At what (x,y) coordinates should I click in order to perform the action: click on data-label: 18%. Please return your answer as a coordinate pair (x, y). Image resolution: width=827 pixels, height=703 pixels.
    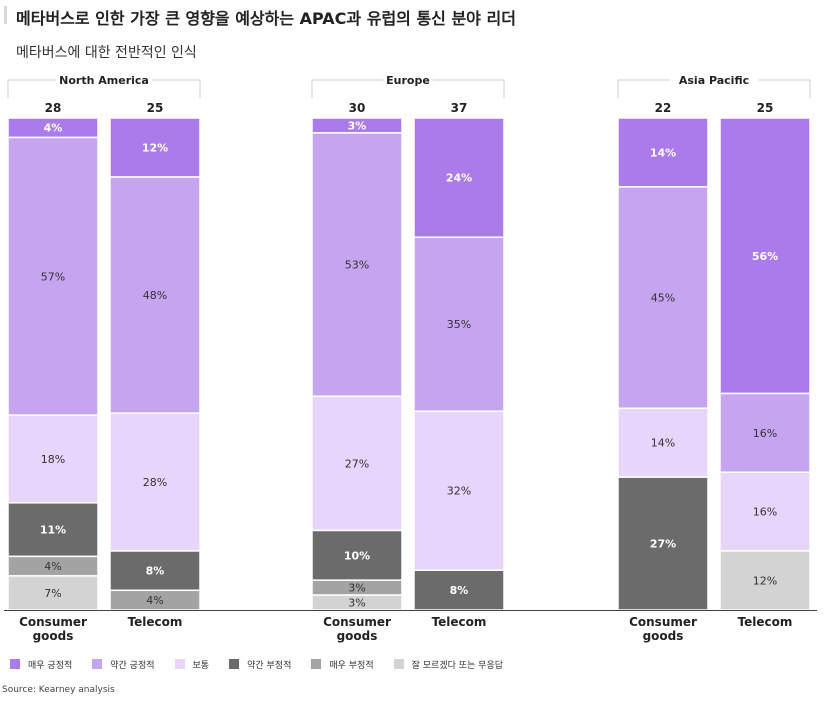
    Looking at the image, I should click on (53, 459).